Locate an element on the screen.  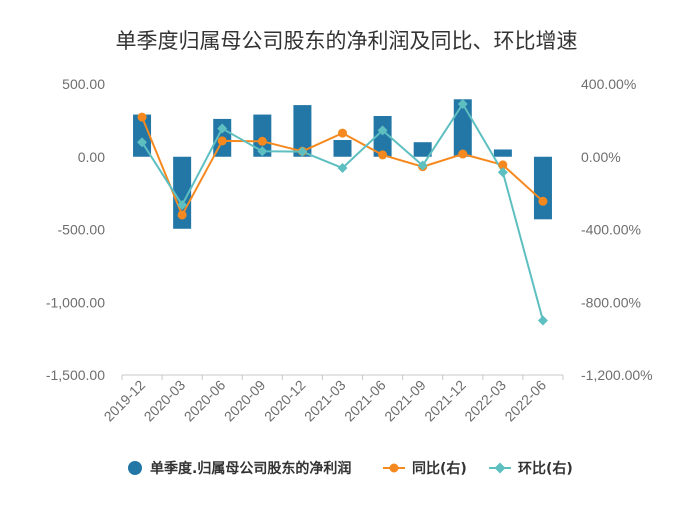
x-tick-label-2022-03: 2022-03 is located at coordinates (485, 401).